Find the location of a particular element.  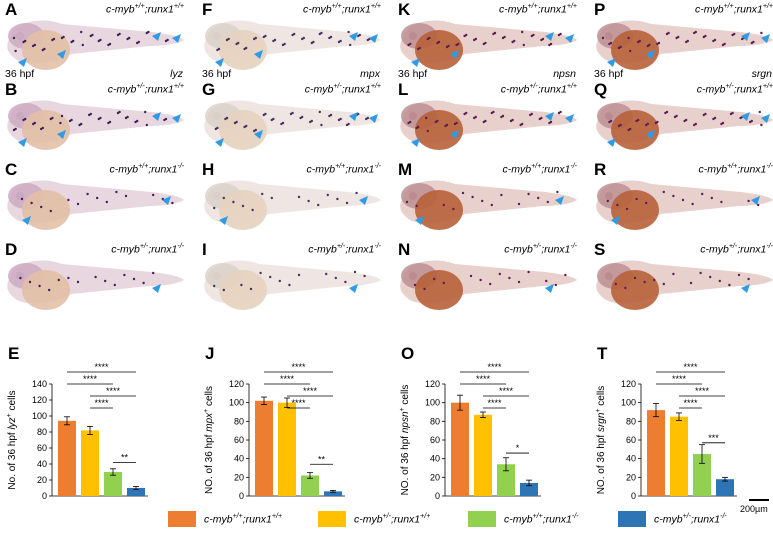

genotype-label: c-myb+/-;runx1+/+ is located at coordinates (145, 89).